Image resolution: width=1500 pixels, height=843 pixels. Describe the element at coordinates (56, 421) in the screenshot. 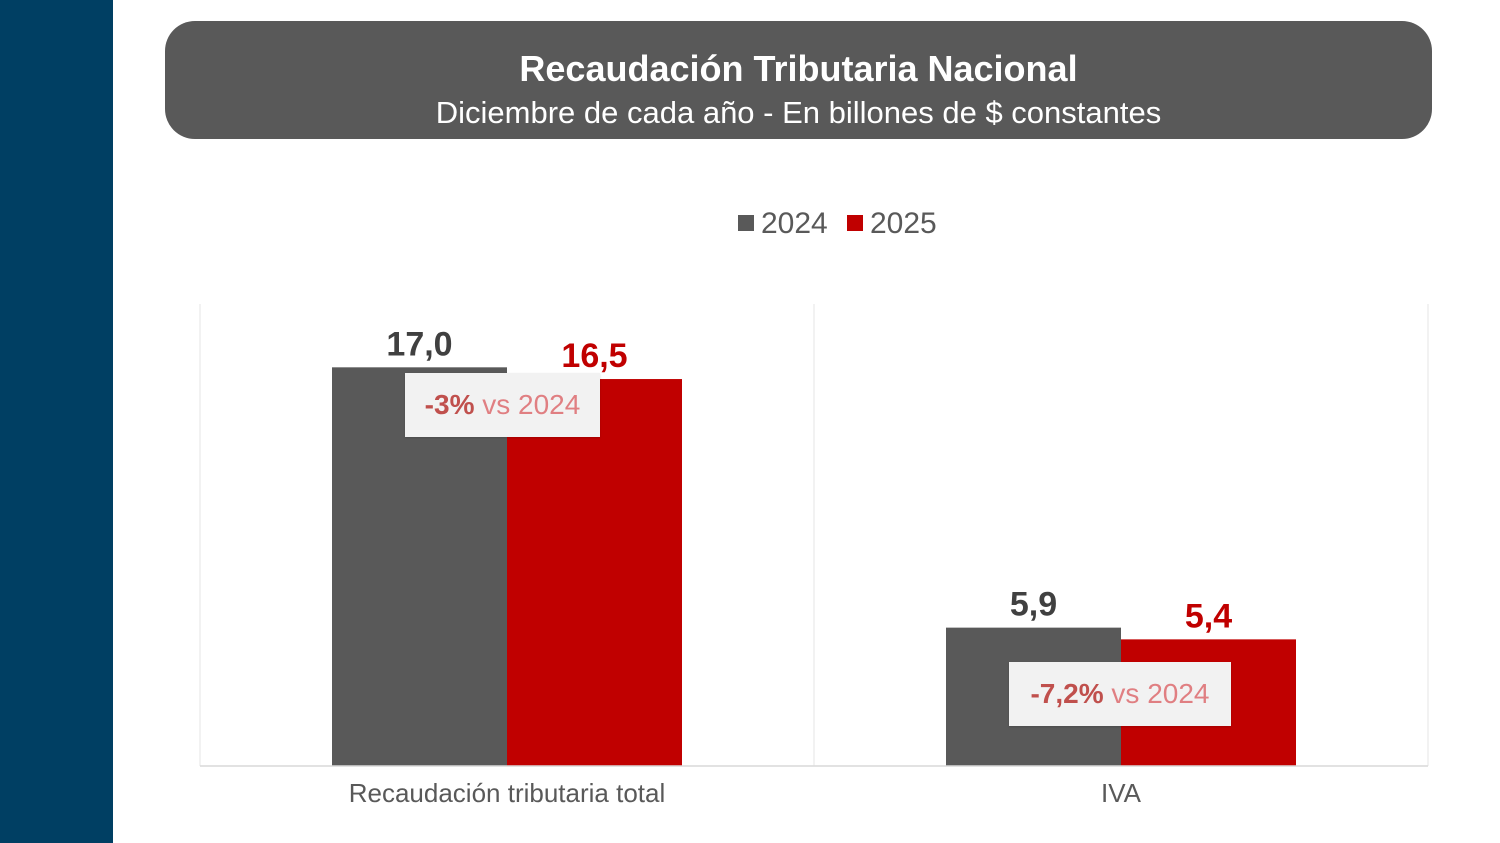

I see `sidebar-band` at that location.